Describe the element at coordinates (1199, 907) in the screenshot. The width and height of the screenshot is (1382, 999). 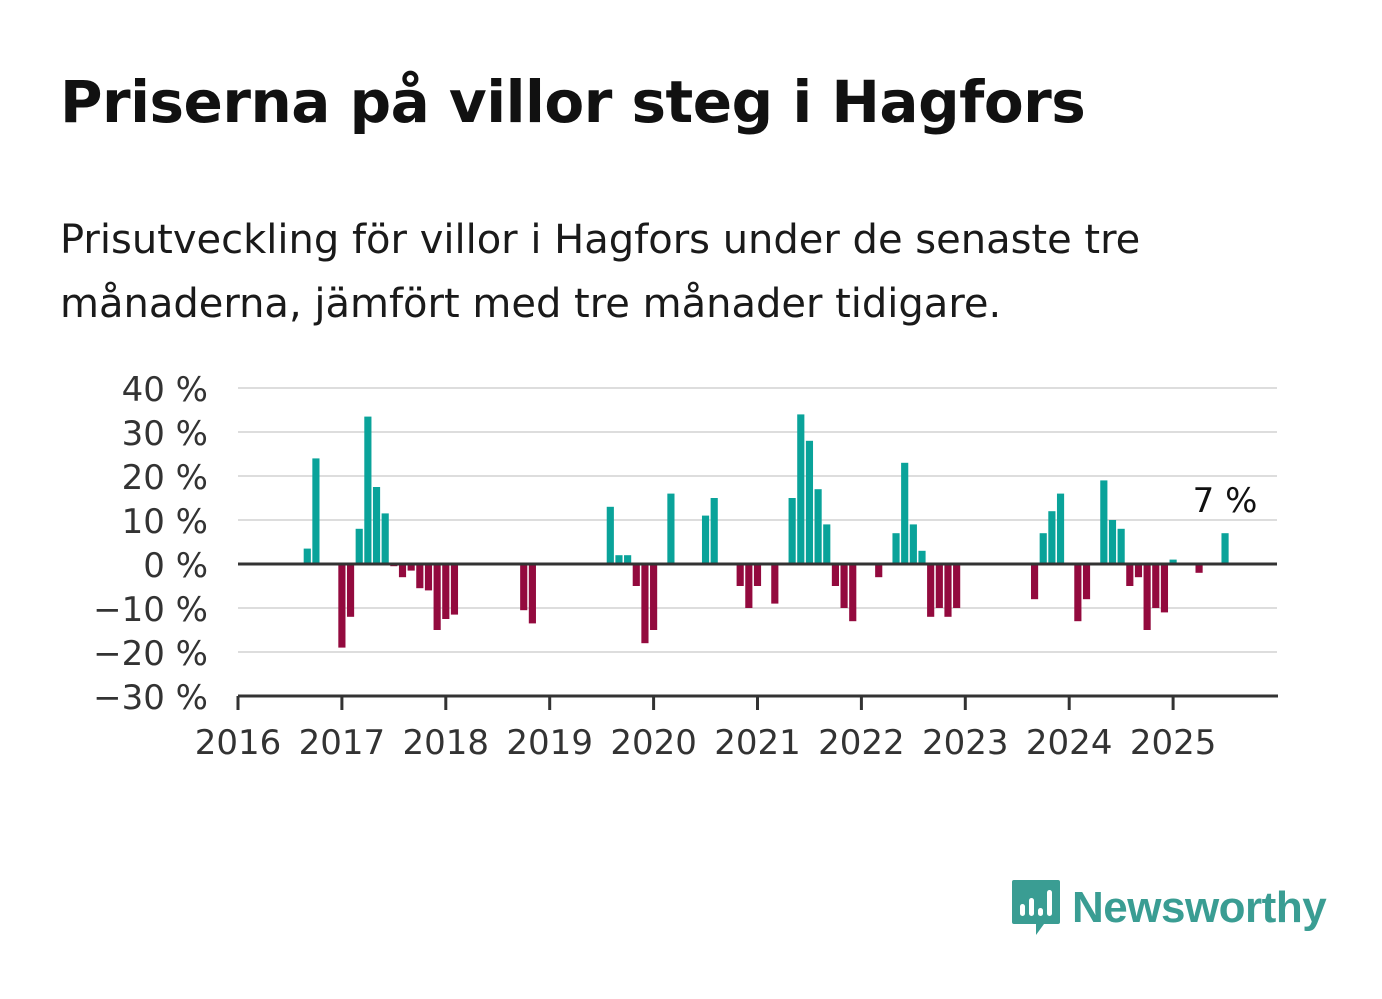
I see `logo-text: Newsworthy` at that location.